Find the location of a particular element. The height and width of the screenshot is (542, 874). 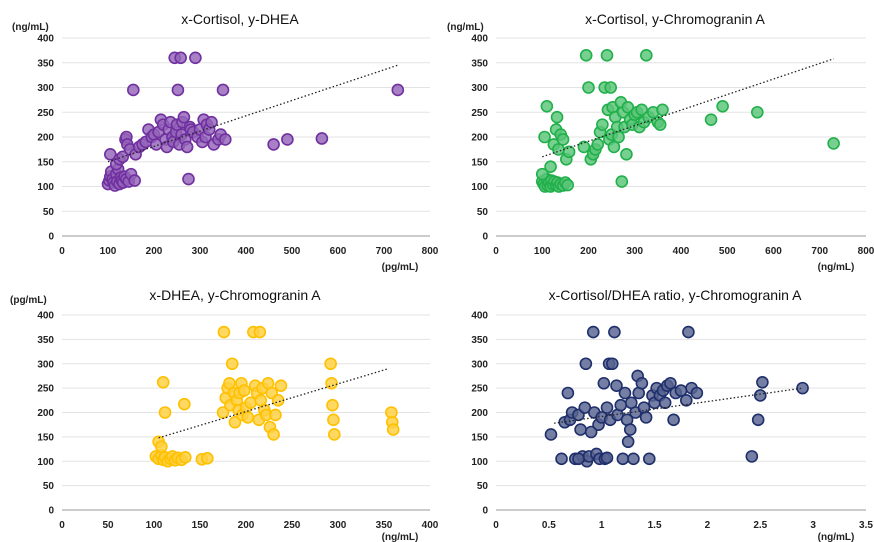

x-tick-label: 0.5 is located at coordinates (549, 525).